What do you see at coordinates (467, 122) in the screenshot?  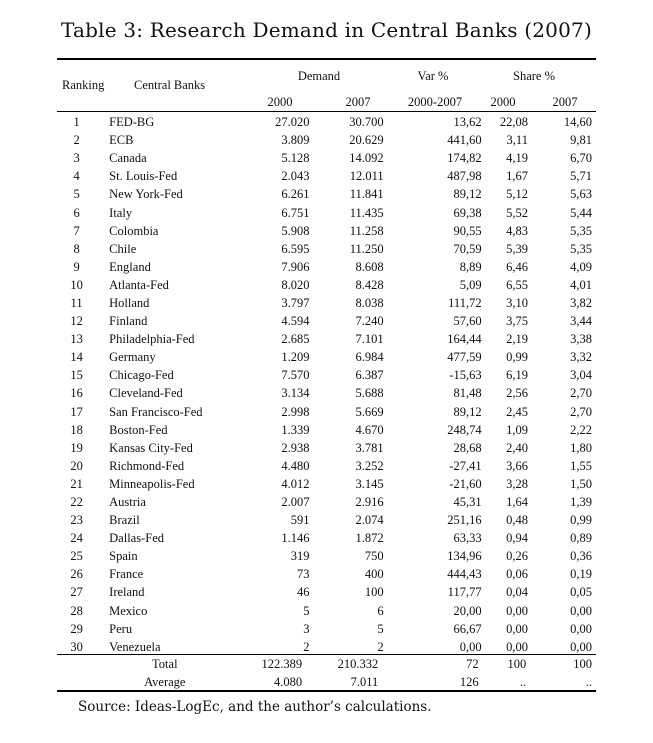 I see `var-cell: 13,62` at bounding box center [467, 122].